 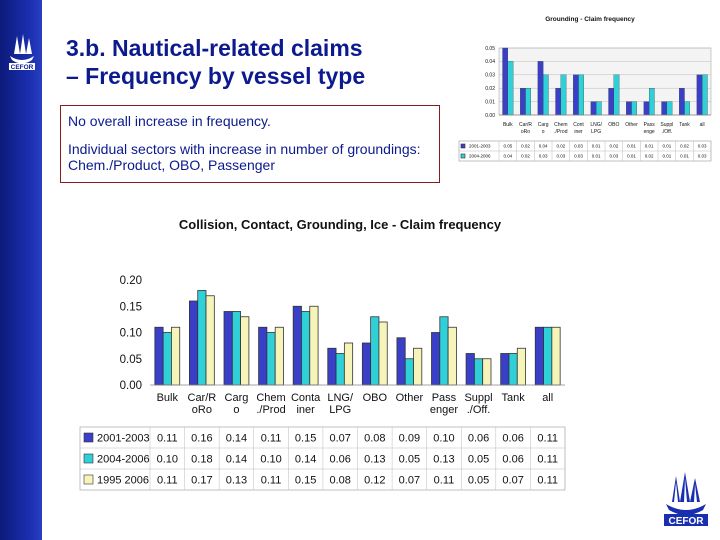 I want to click on x-category-label: Suppl, so click(x=478, y=398).